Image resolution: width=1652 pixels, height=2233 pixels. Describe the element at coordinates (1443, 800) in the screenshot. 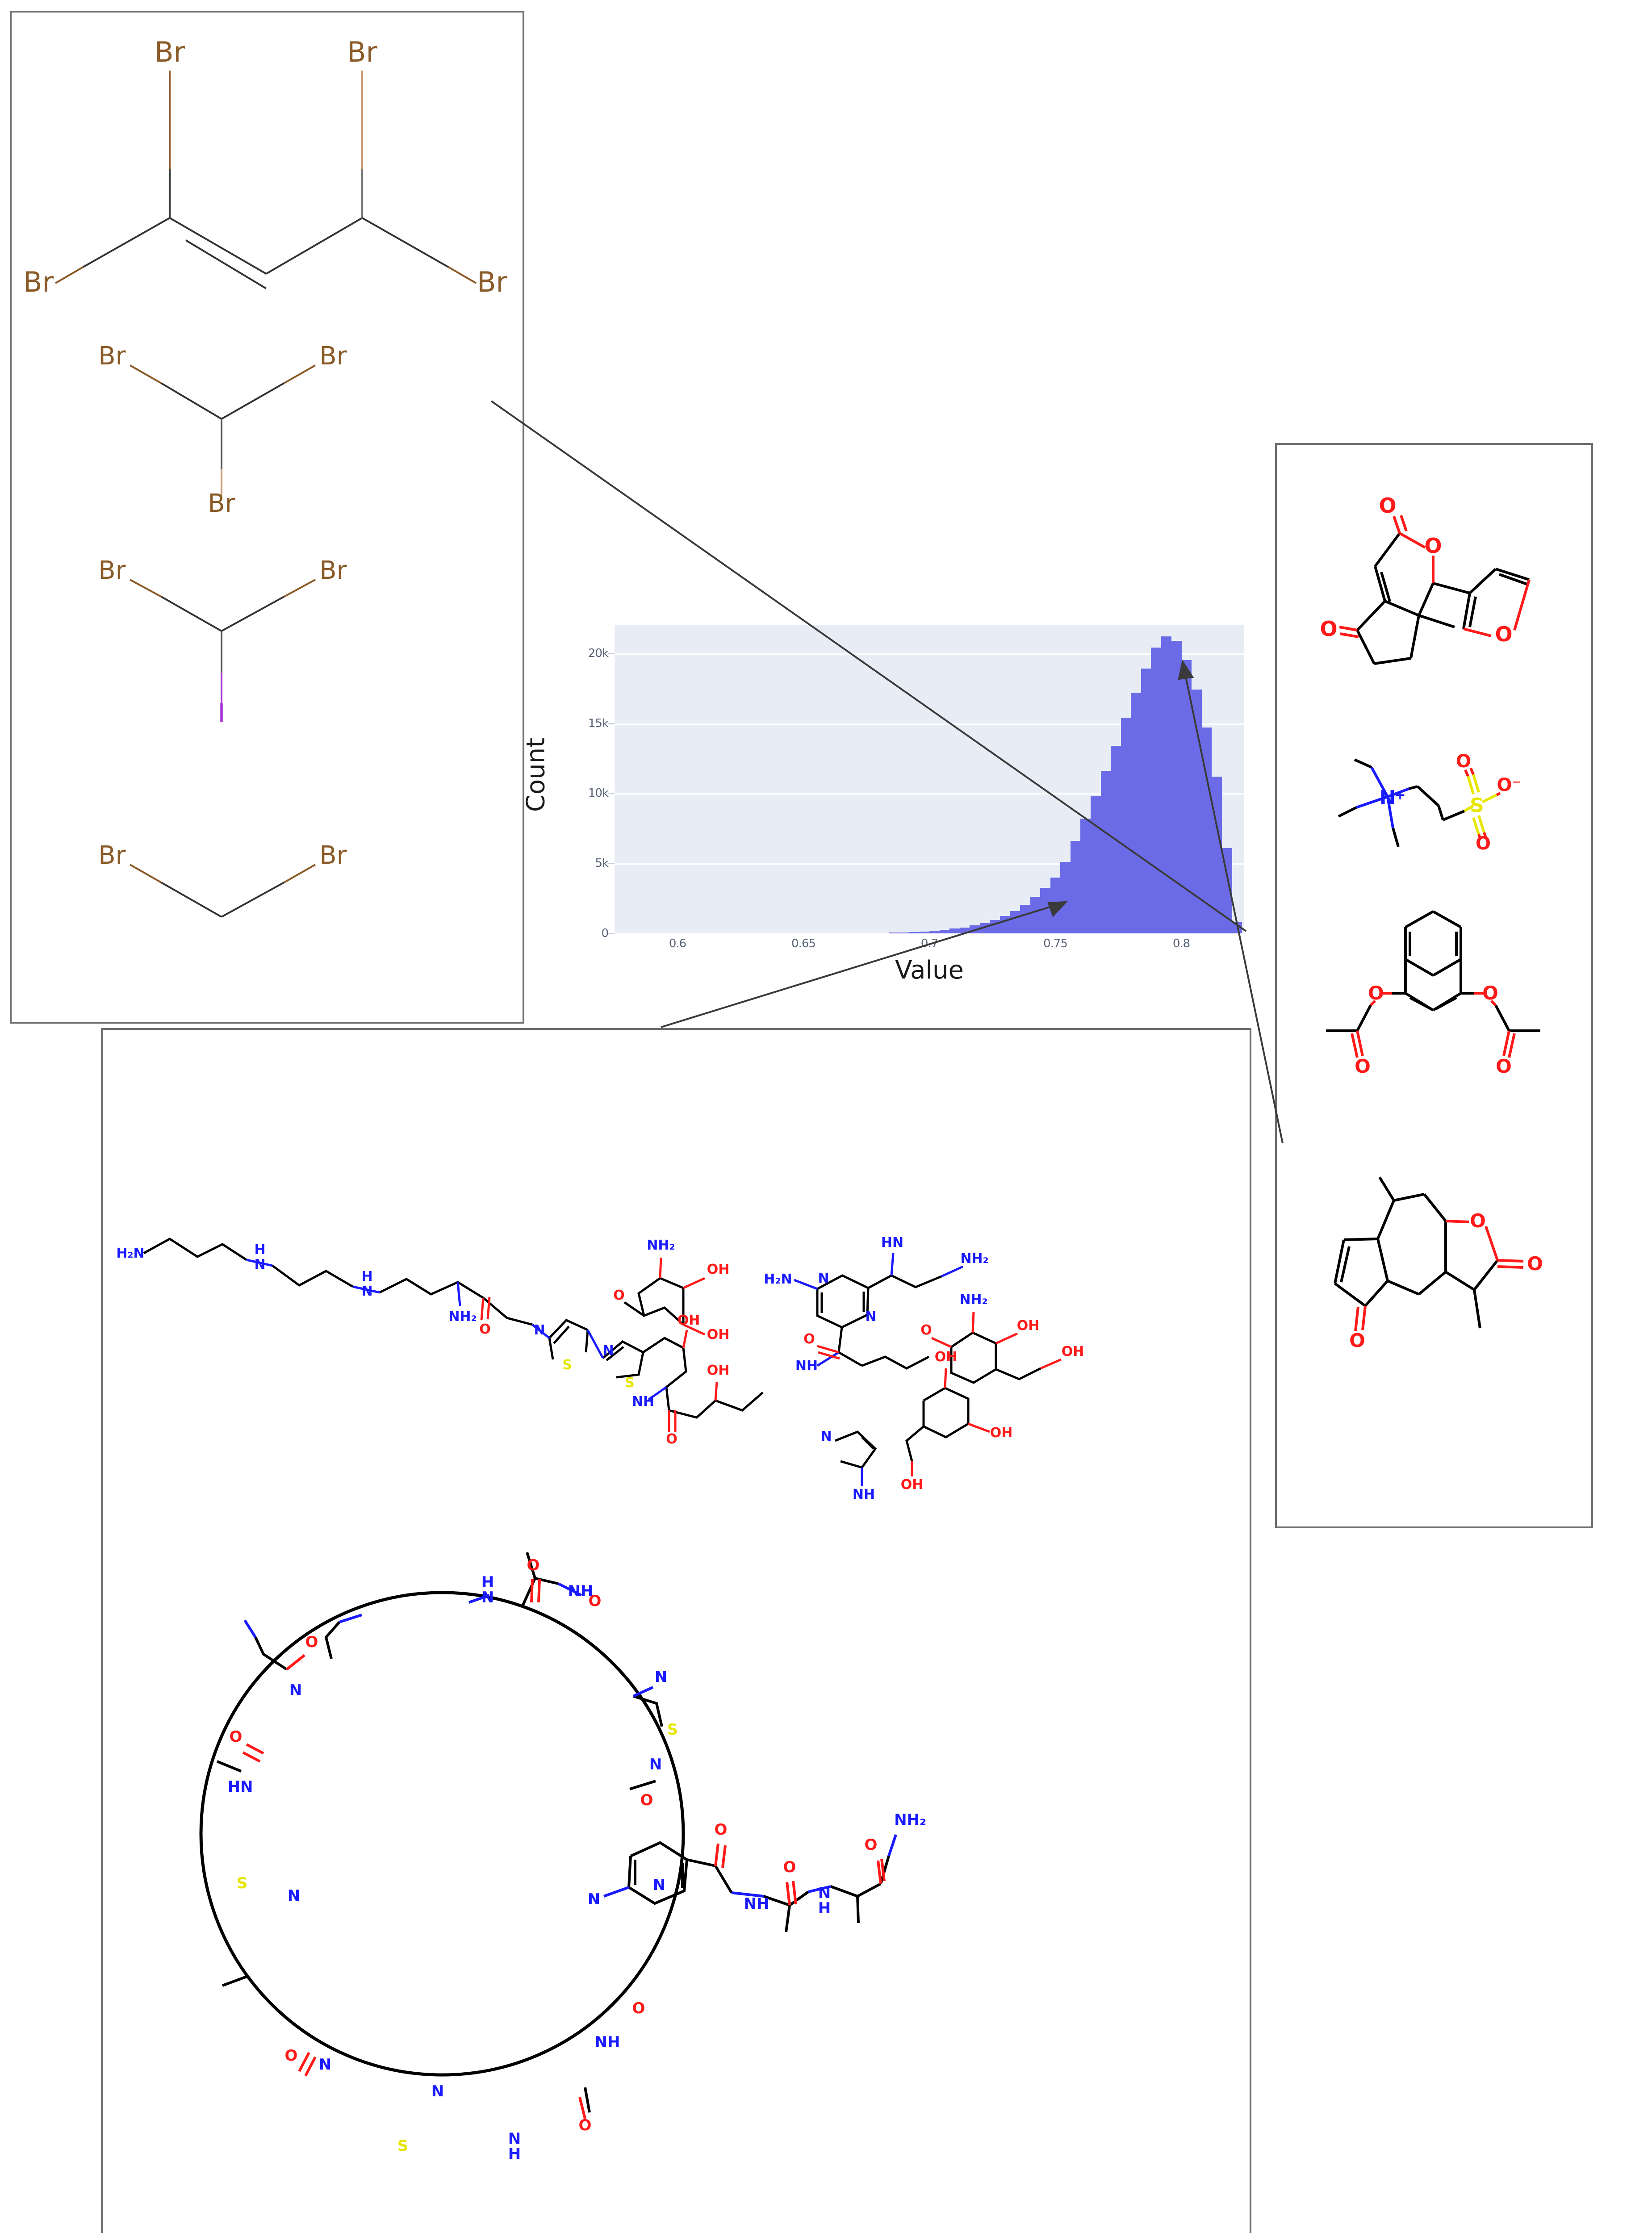

I see `molecule-taurine-zwitterion: N + S O O O⁻` at that location.